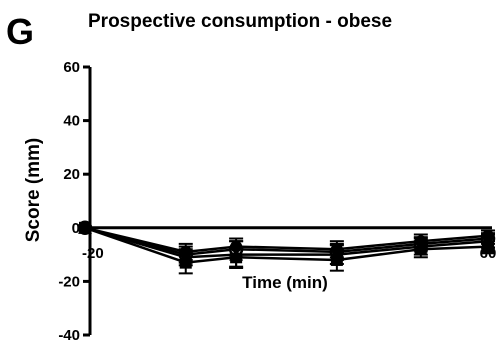 This screenshot has height=345, width=500. Describe the element at coordinates (20, 31) in the screenshot. I see `panel-letter: G` at that location.